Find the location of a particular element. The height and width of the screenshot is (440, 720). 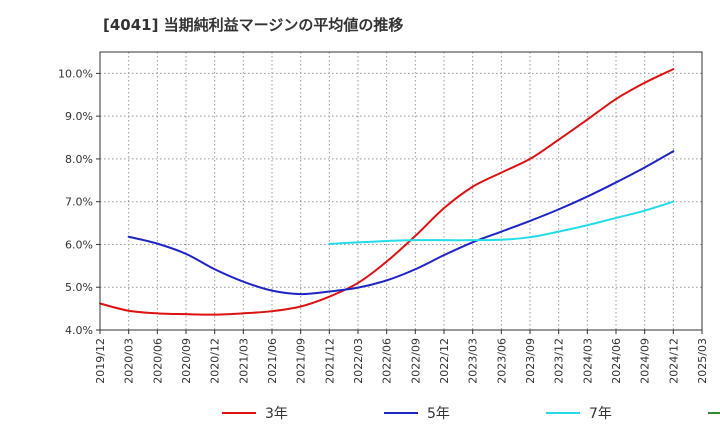

y-tick-label: 10.0% is located at coordinates (75, 73).